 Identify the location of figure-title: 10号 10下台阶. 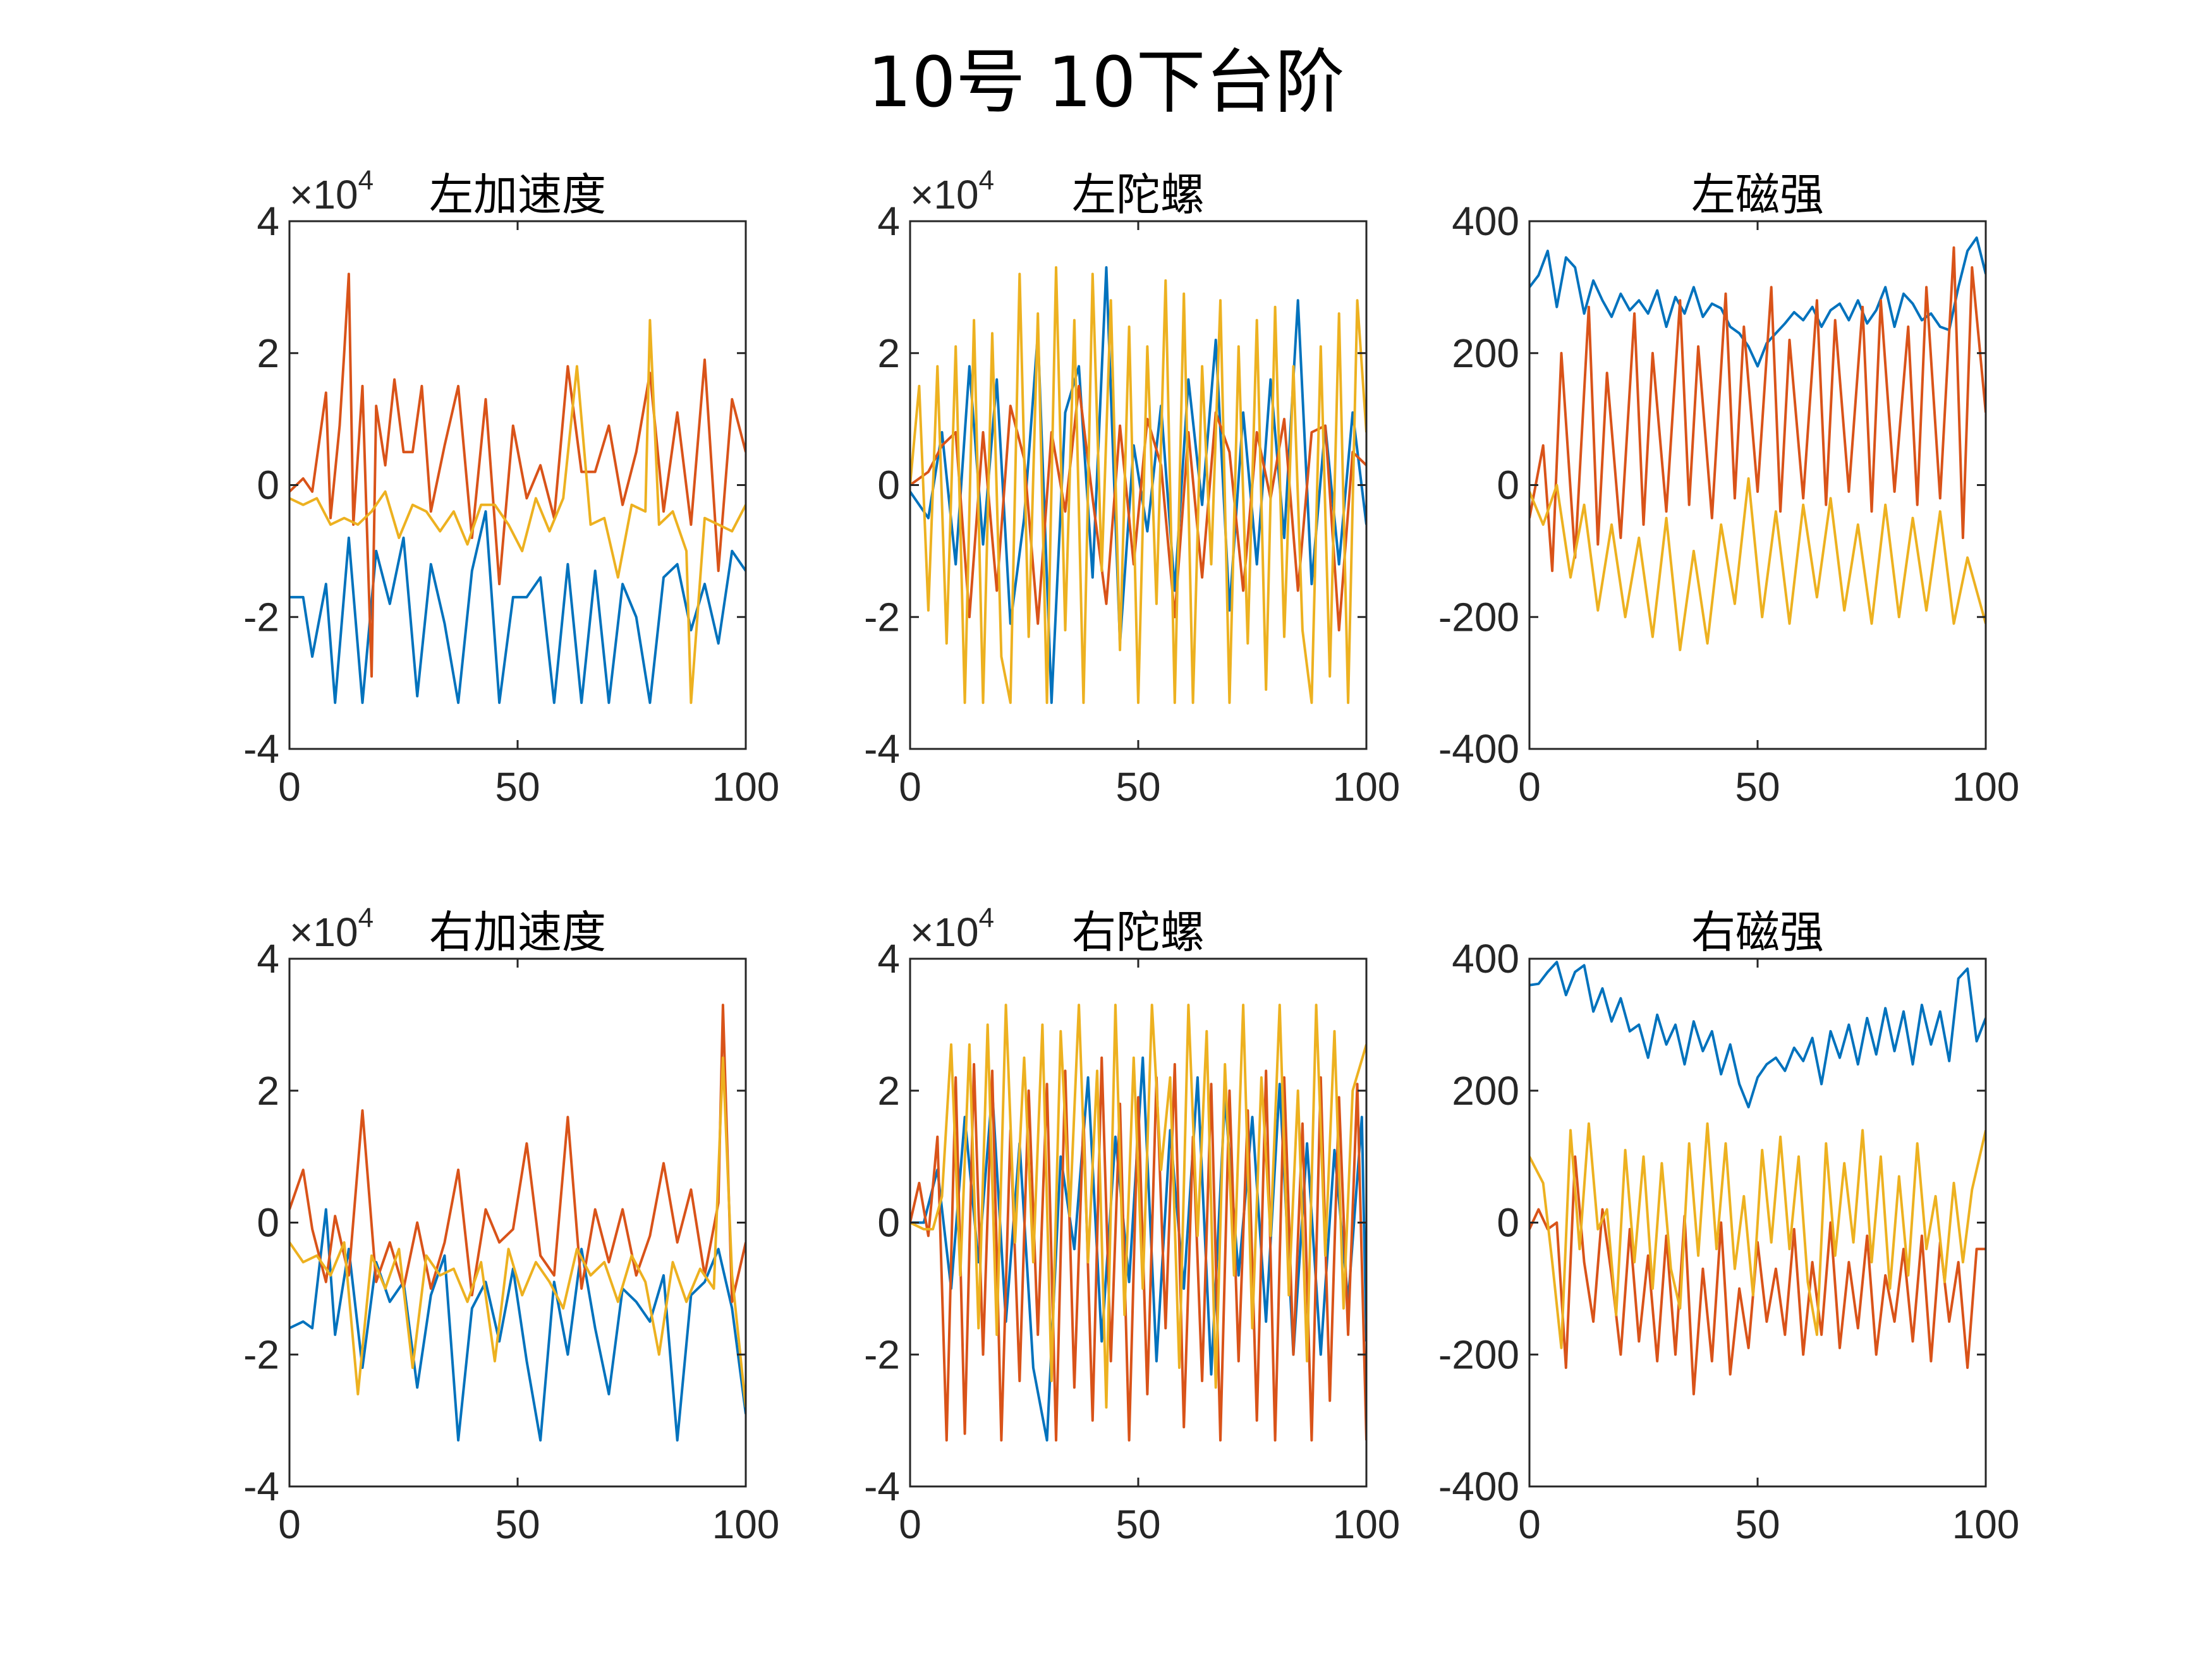
(1106, 82).